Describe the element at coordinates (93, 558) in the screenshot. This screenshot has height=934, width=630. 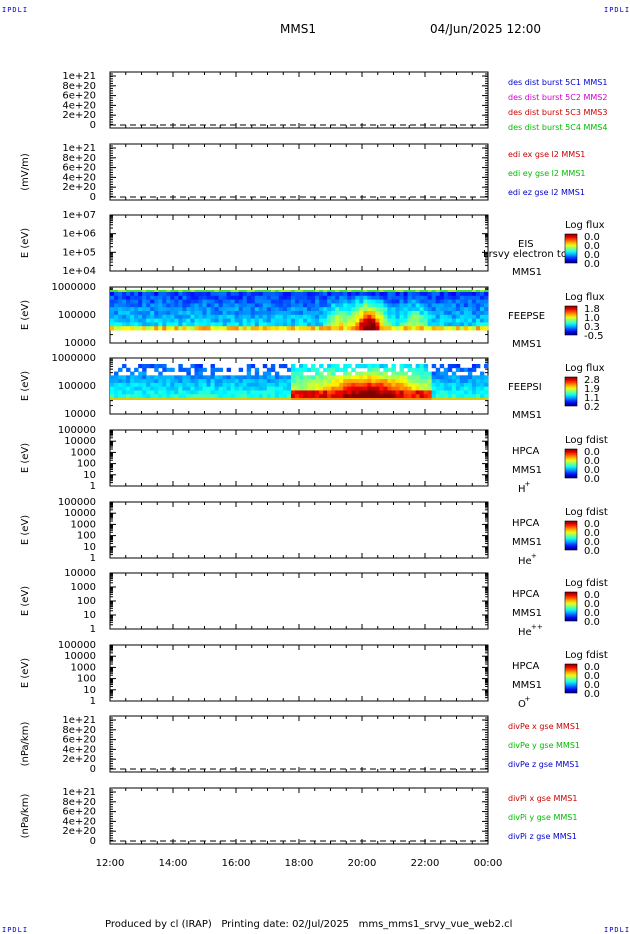
I see `y-tick-label: 1` at that location.